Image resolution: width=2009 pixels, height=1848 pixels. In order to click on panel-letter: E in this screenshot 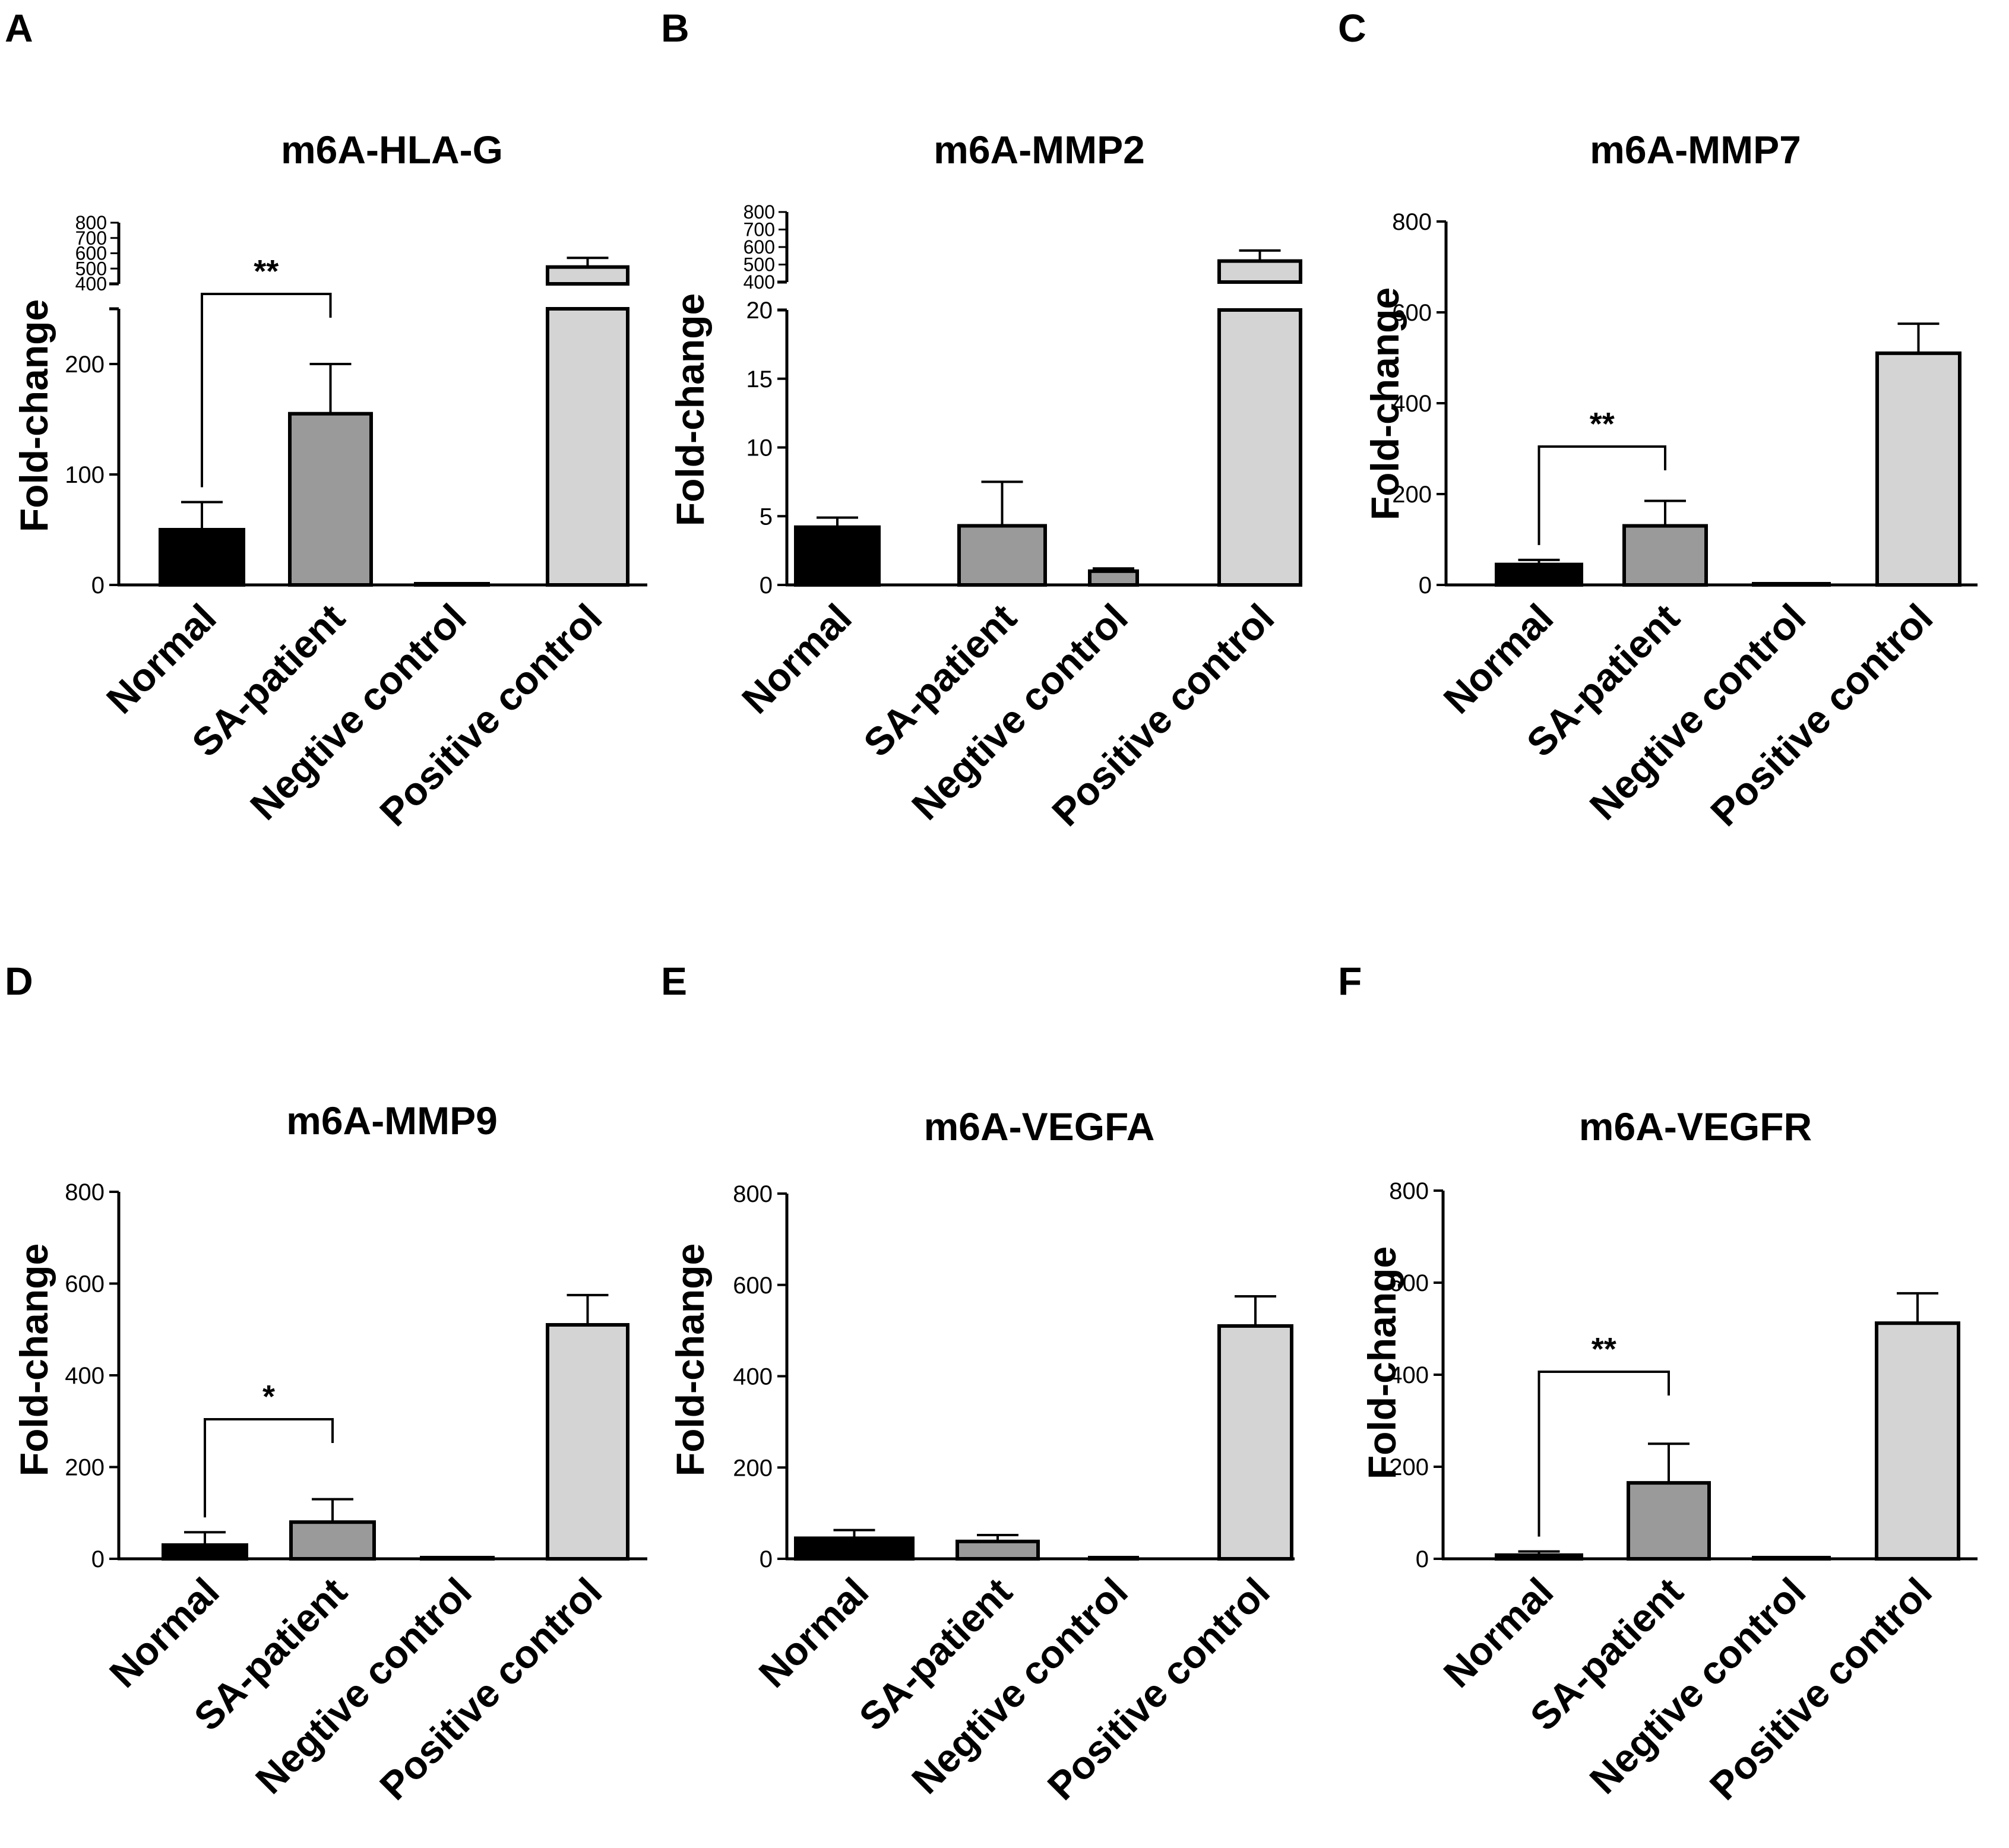, I will do `click(674, 981)`.